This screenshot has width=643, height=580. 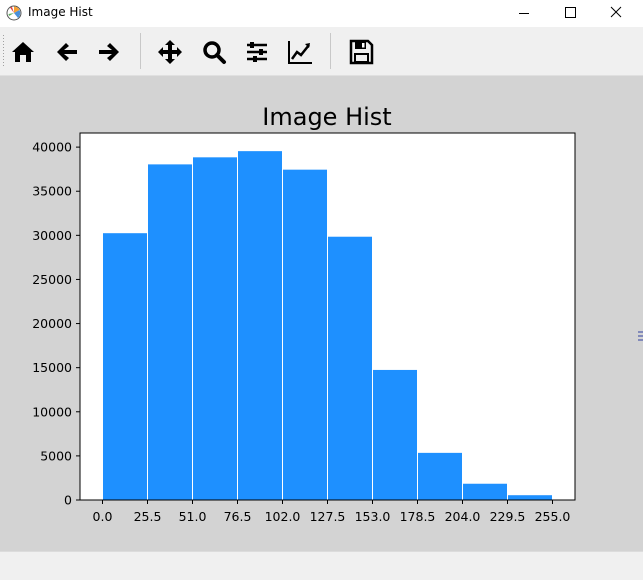 I want to click on line-chart-icon, so click(x=300, y=52).